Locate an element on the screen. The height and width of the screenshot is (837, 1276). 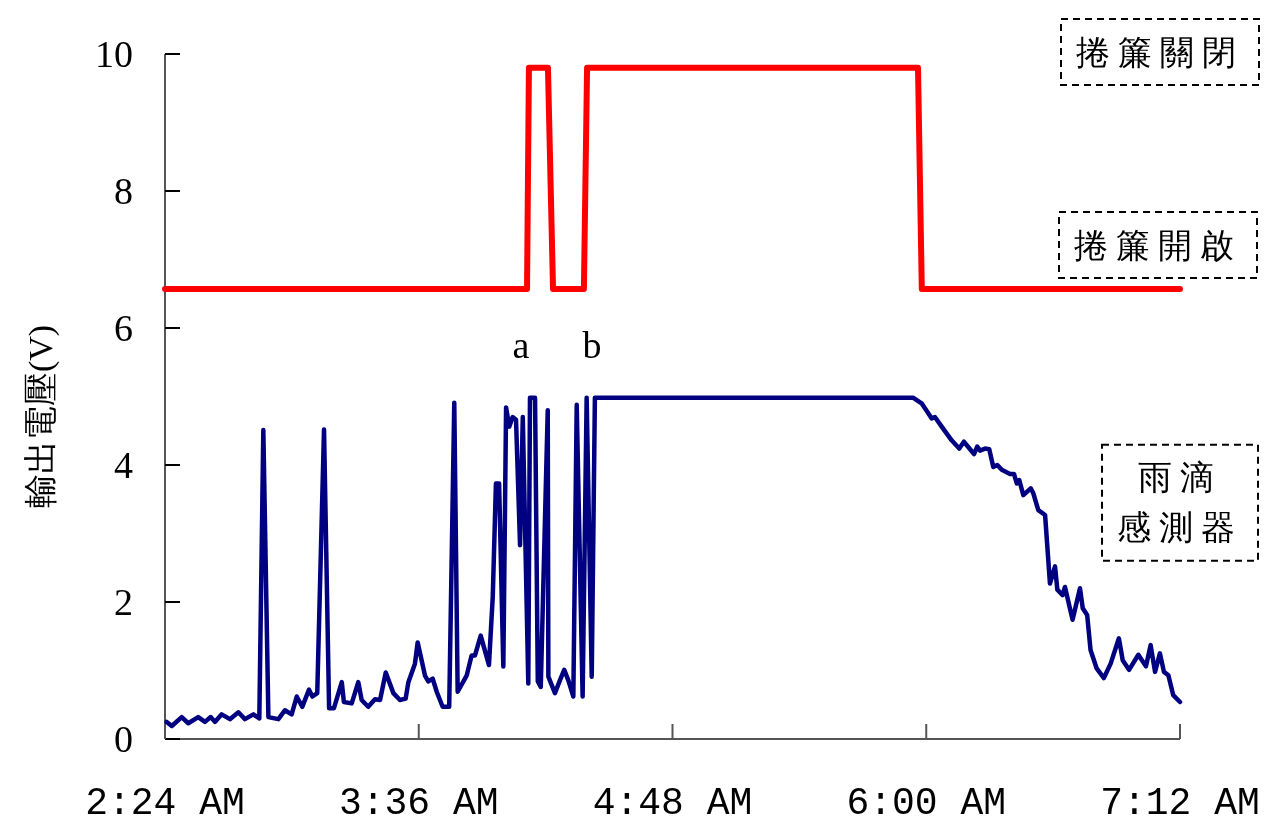
y-tick-label: 0 is located at coordinates (123, 739).